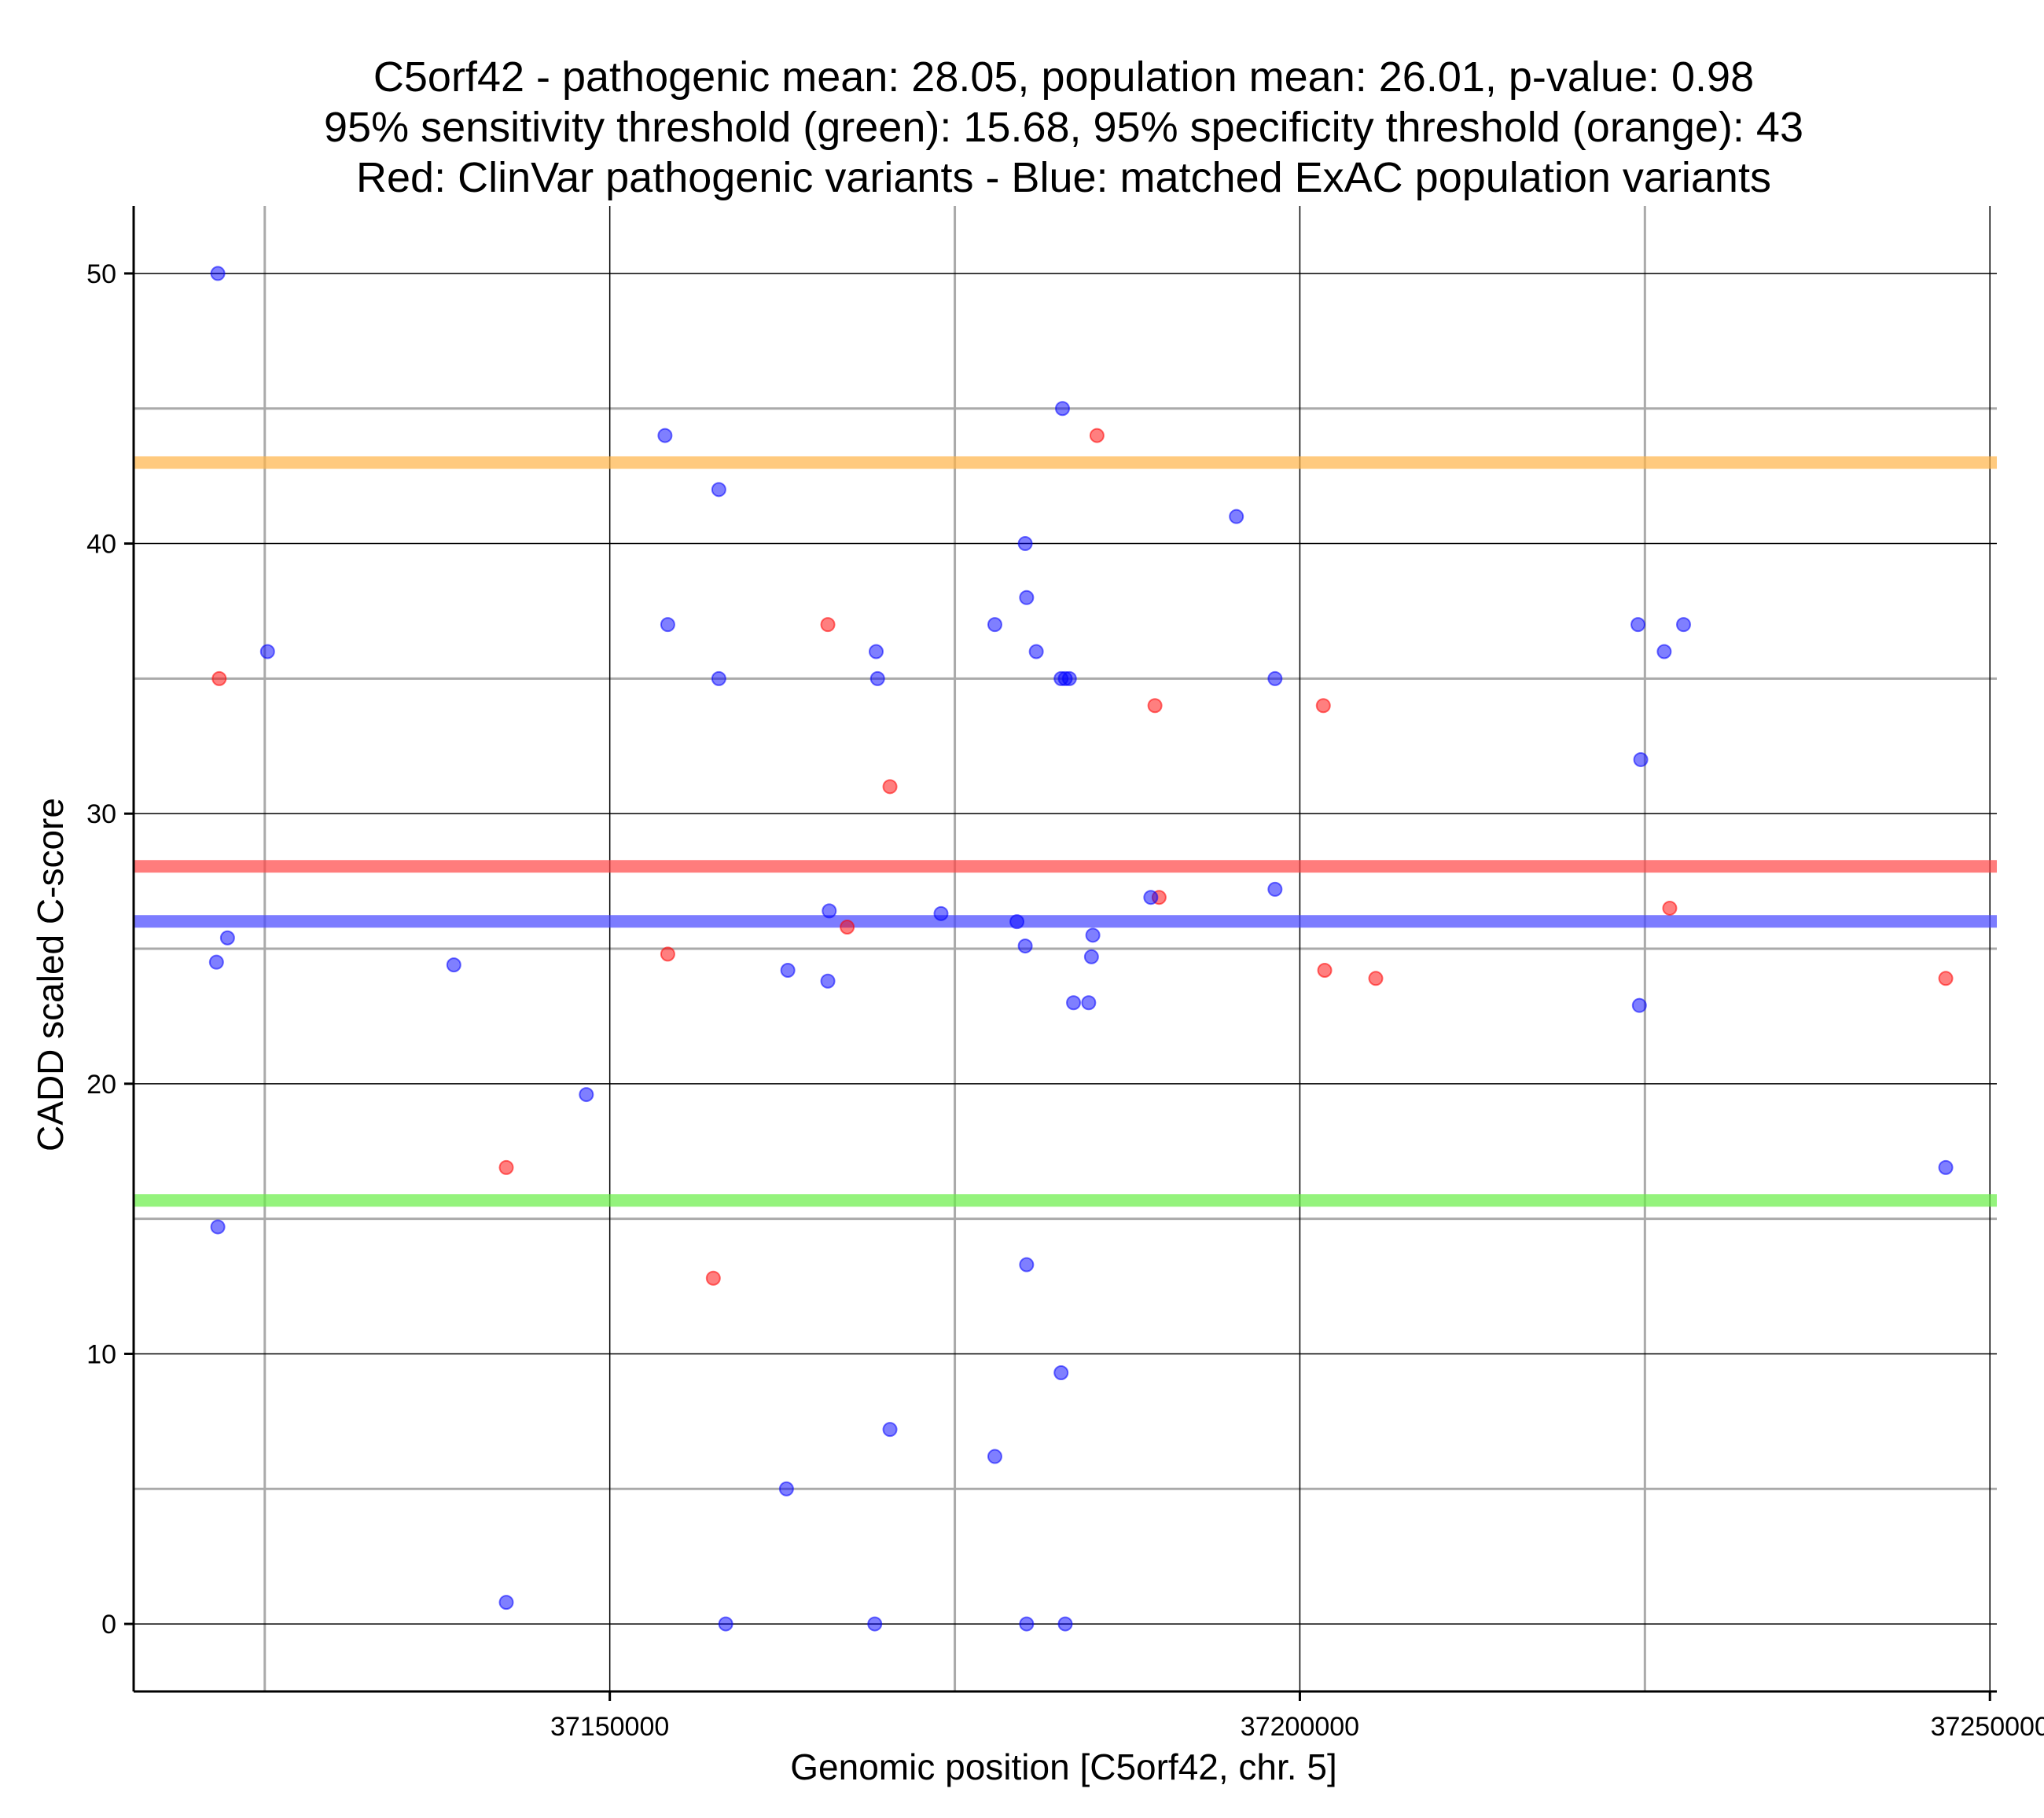  Describe the element at coordinates (51, 974) in the screenshot. I see `y-axis-title: CADD scaled C-score` at that location.